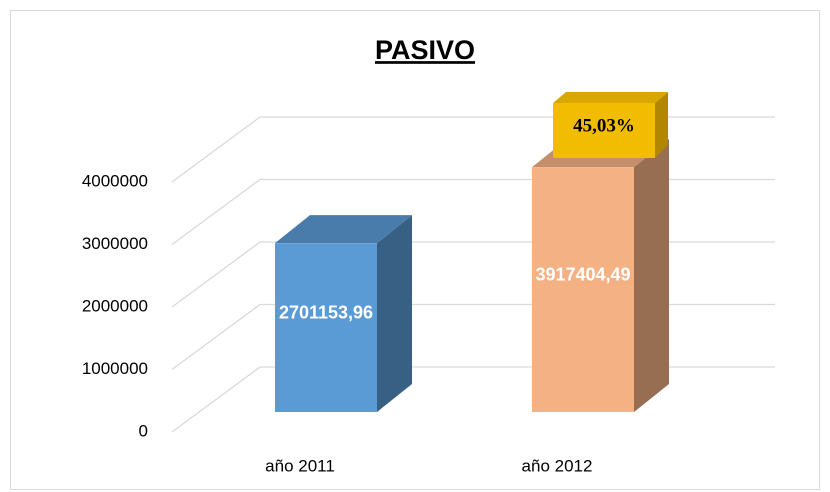  What do you see at coordinates (115, 243) in the screenshot?
I see `y-tick-label: 3000000` at bounding box center [115, 243].